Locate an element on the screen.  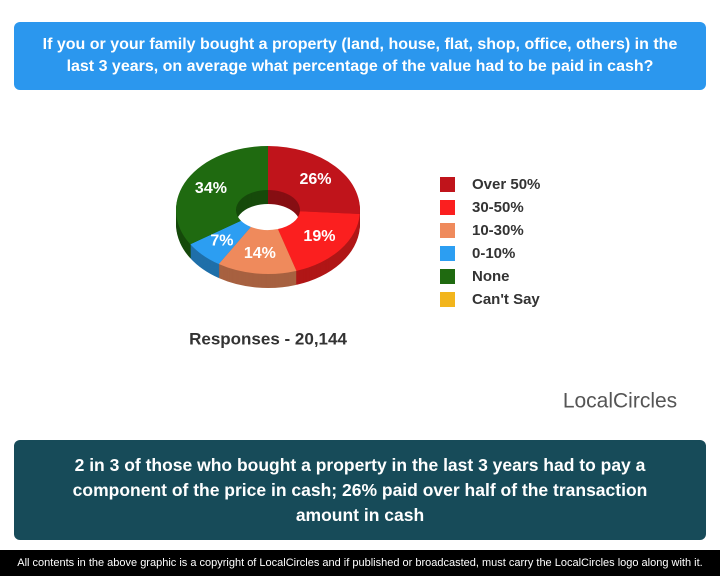
legend-label: 0-10% is located at coordinates (493, 253).